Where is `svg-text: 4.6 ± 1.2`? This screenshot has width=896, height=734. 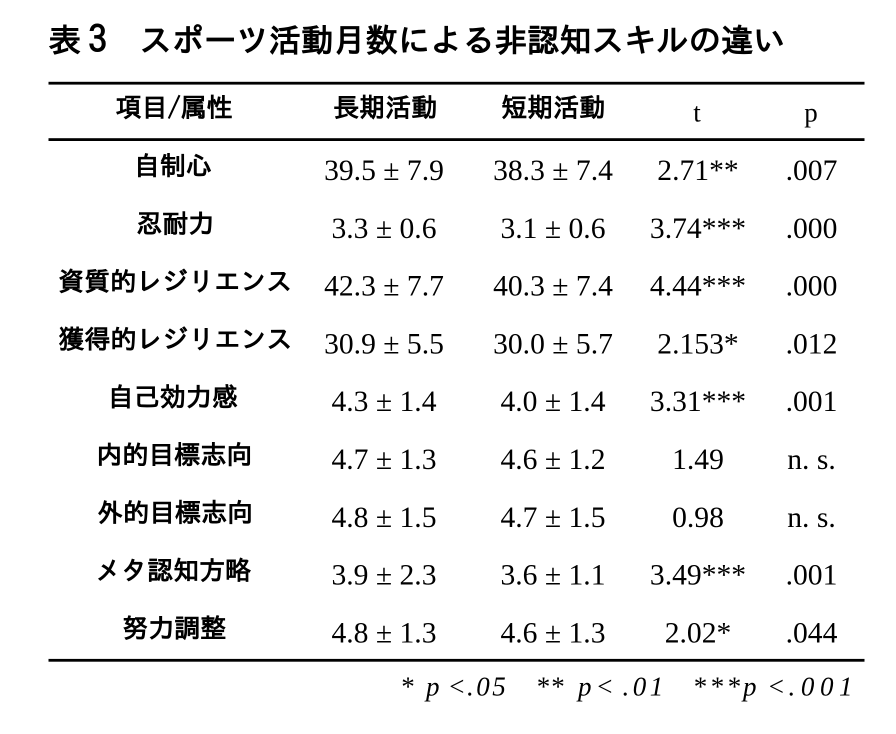 svg-text: 4.6 ± 1.2 is located at coordinates (552, 460).